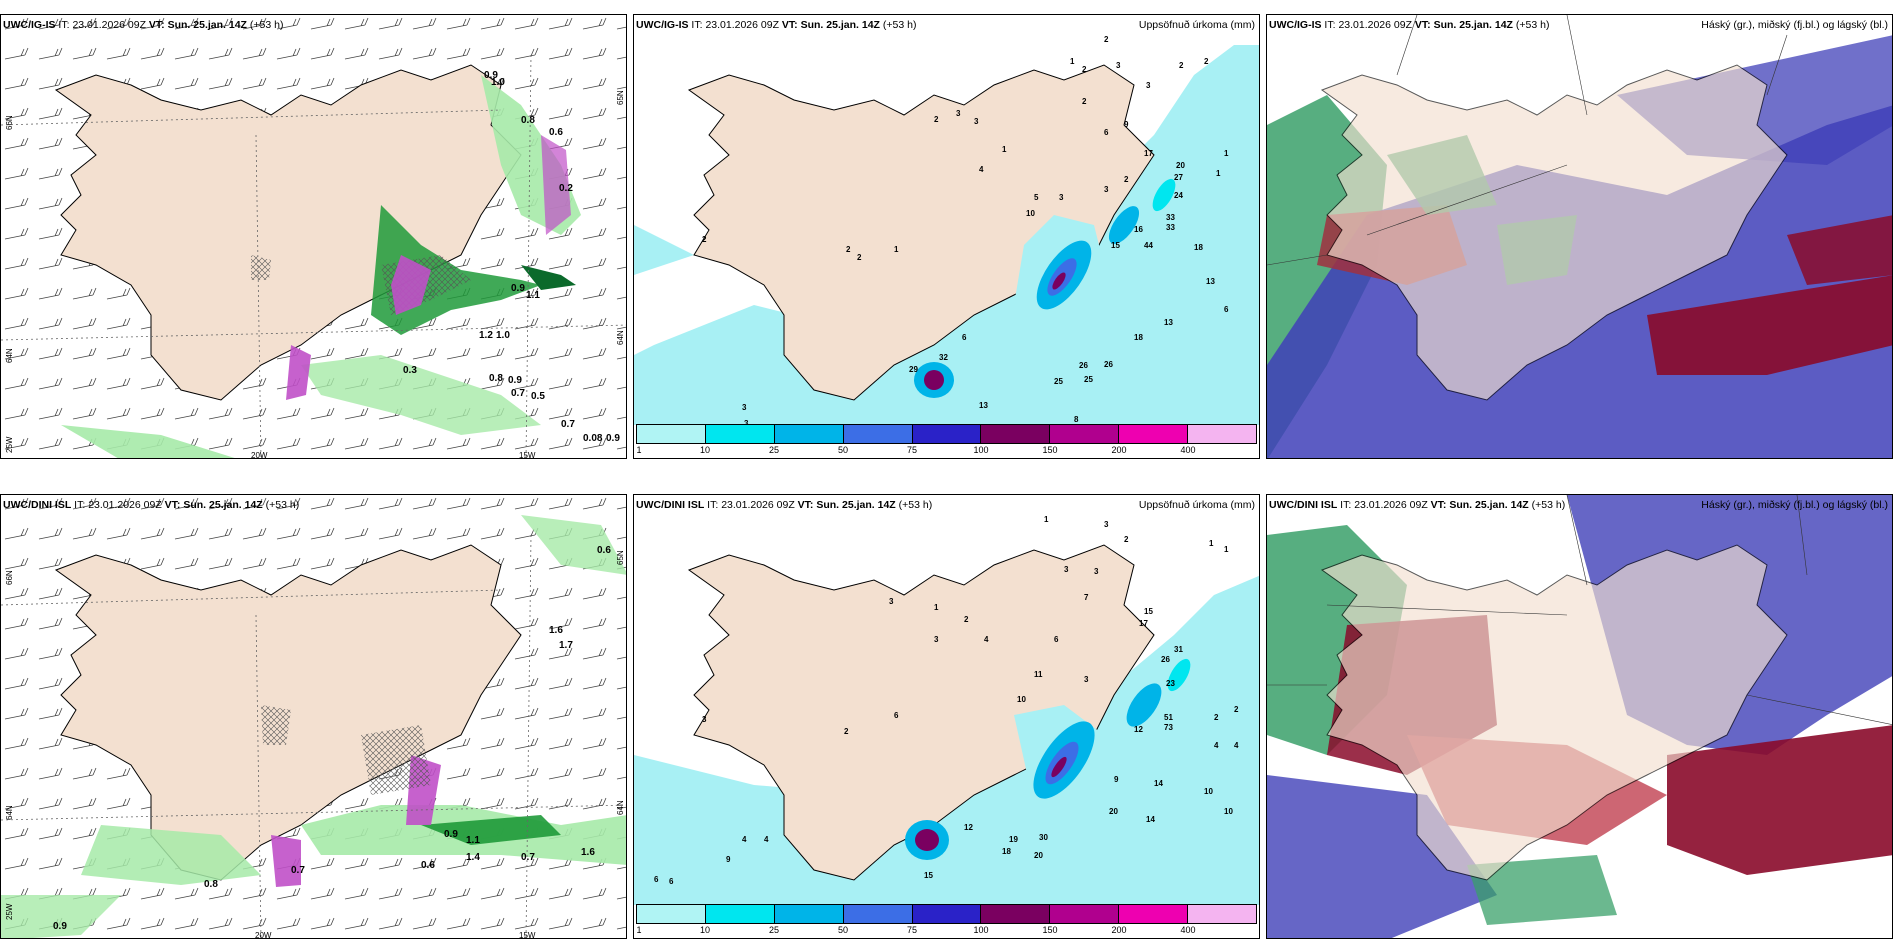 Image resolution: width=1900 pixels, height=950 pixels. Describe the element at coordinates (1076, 419) in the screenshot. I see `precip-value: 8` at that location.